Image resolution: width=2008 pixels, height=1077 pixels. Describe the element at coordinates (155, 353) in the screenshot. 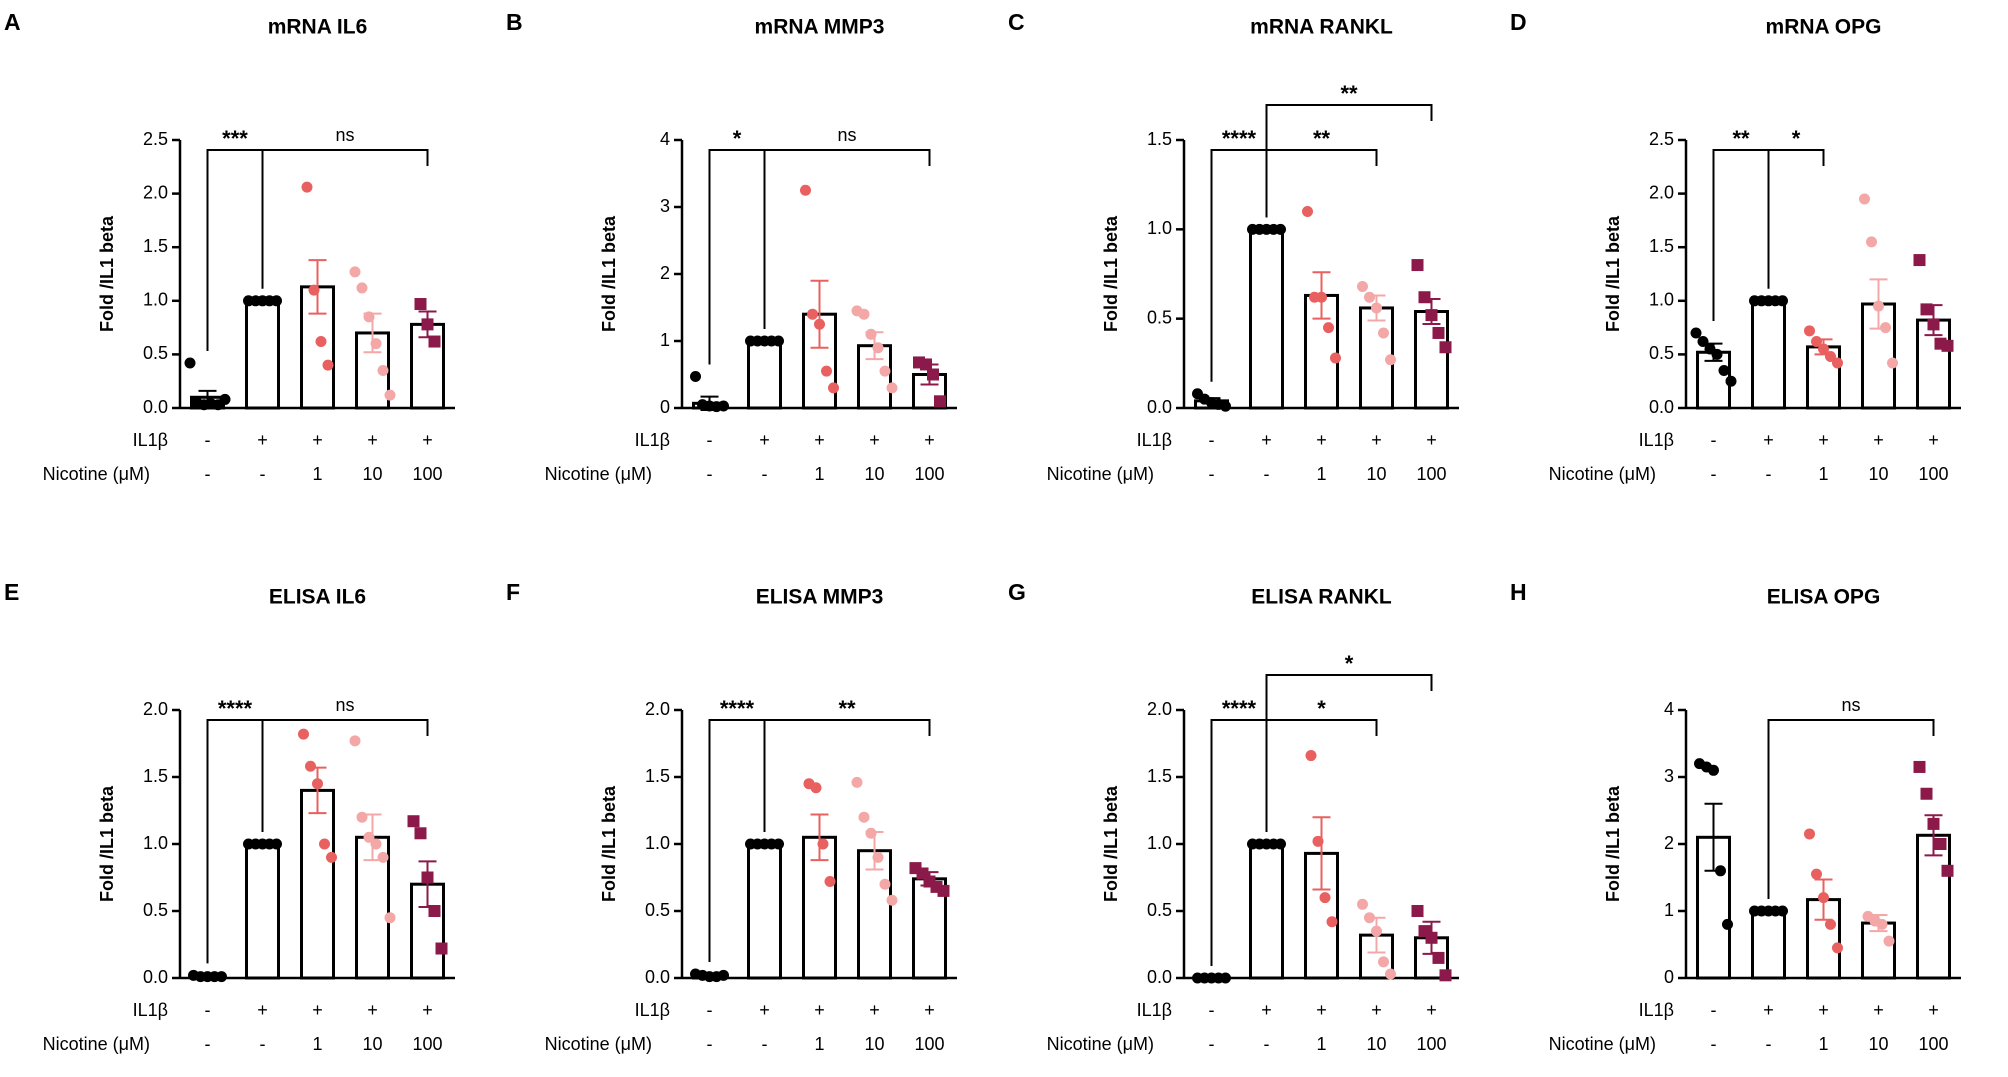

I see `y-tick-label: 0.5` at that location.